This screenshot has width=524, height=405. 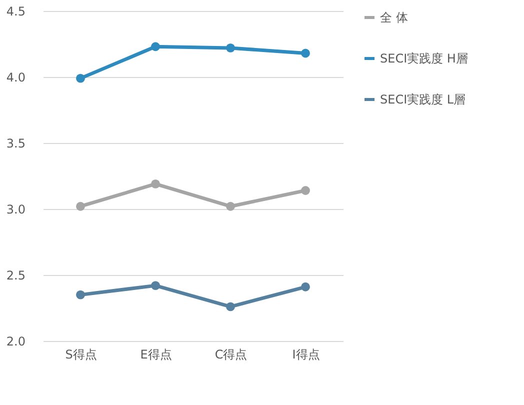 What do you see at coordinates (423, 99) in the screenshot?
I see `legend-label: SECI実践度 L層` at bounding box center [423, 99].